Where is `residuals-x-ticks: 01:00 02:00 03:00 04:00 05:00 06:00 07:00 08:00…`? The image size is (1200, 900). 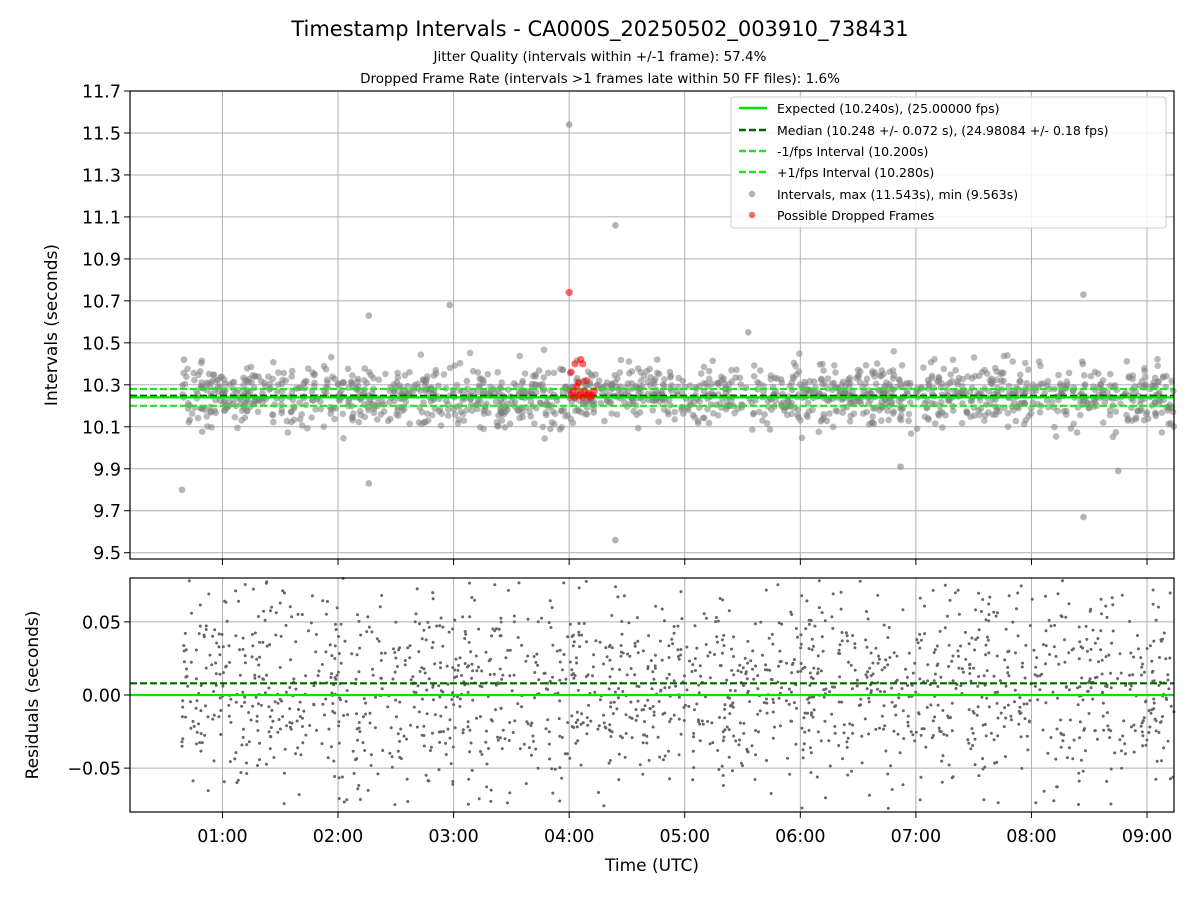
residuals-x-ticks: 01:00 02:00 03:00 04:00 05:00 06:00 07:00 08:00… is located at coordinates (684, 829).